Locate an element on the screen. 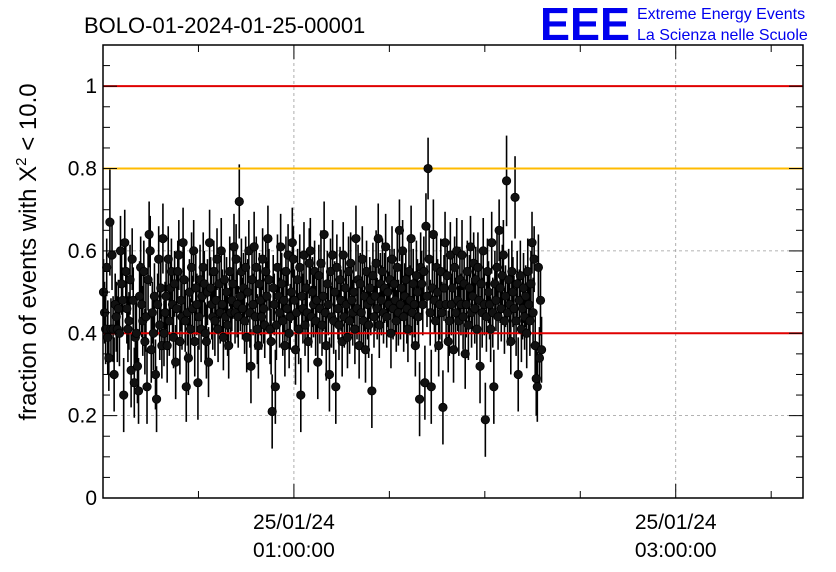 This screenshot has height=572, width=836. eee-logo-line1: Extreme Energy Events is located at coordinates (721, 14).